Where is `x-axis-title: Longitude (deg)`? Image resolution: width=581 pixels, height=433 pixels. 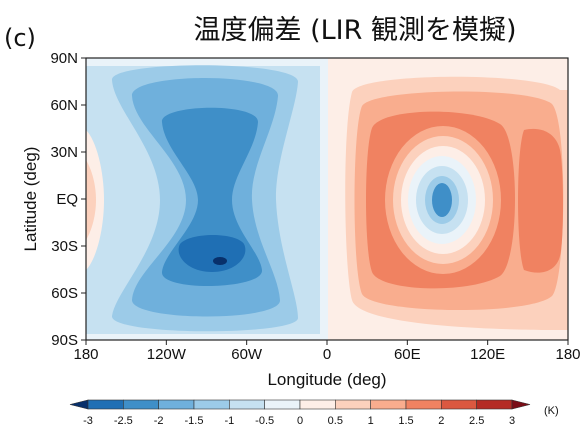
x-axis-title: Longitude (deg) is located at coordinates (326, 379).